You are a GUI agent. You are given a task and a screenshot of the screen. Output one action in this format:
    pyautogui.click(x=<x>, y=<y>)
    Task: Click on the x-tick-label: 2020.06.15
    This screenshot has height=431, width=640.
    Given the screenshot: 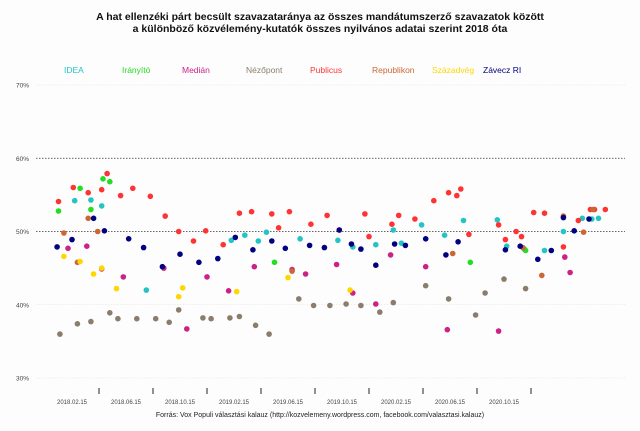 What is the action you would take?
    pyautogui.click(x=450, y=403)
    